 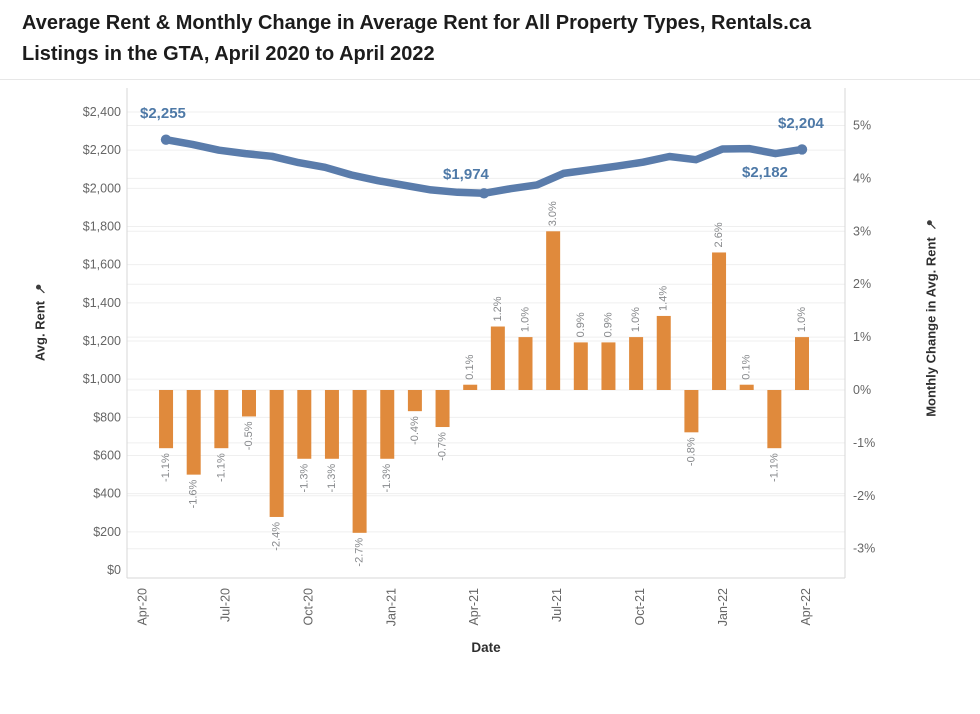 I want to click on annotation-apr22: $2,204, so click(x=801, y=123).